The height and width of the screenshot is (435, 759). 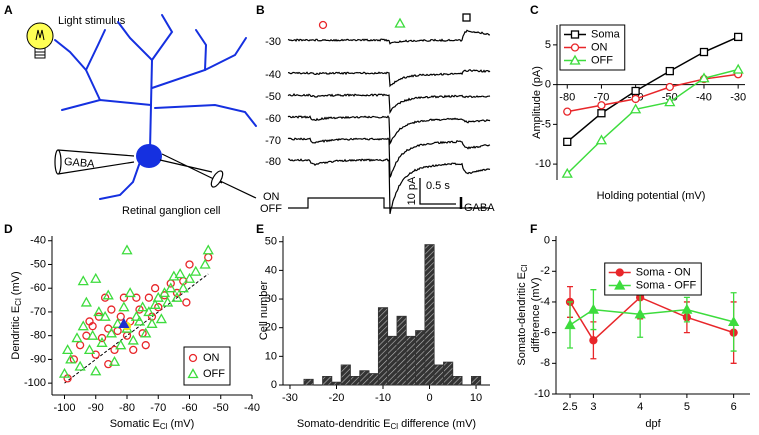 What do you see at coordinates (64, 408) in the screenshot?
I see `x-tick-label: -100` at bounding box center [64, 408].